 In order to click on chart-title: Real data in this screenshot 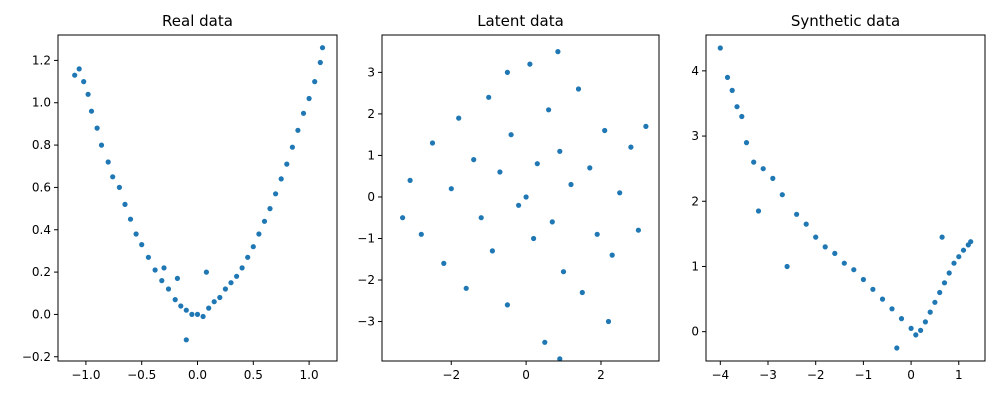, I will do `click(197, 21)`.